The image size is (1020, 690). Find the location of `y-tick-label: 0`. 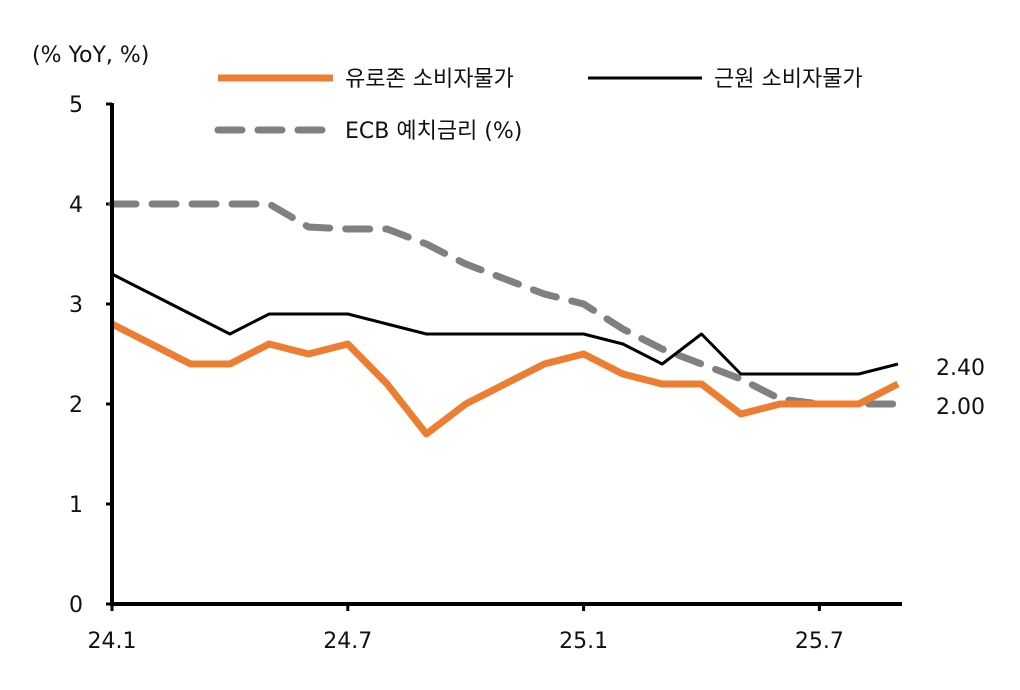

y-tick-label: 0 is located at coordinates (76, 605).